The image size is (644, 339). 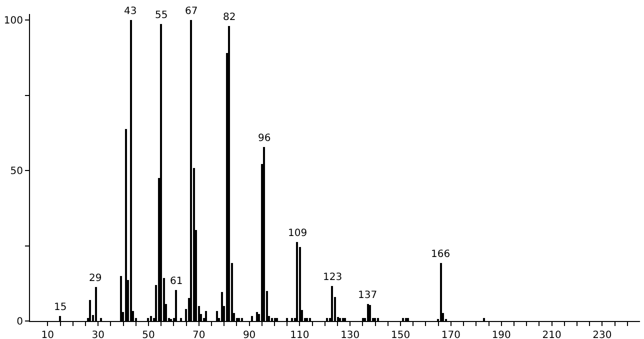 What do you see at coordinates (13, 21) in the screenshot?
I see `y-tick-label: 100` at bounding box center [13, 21].